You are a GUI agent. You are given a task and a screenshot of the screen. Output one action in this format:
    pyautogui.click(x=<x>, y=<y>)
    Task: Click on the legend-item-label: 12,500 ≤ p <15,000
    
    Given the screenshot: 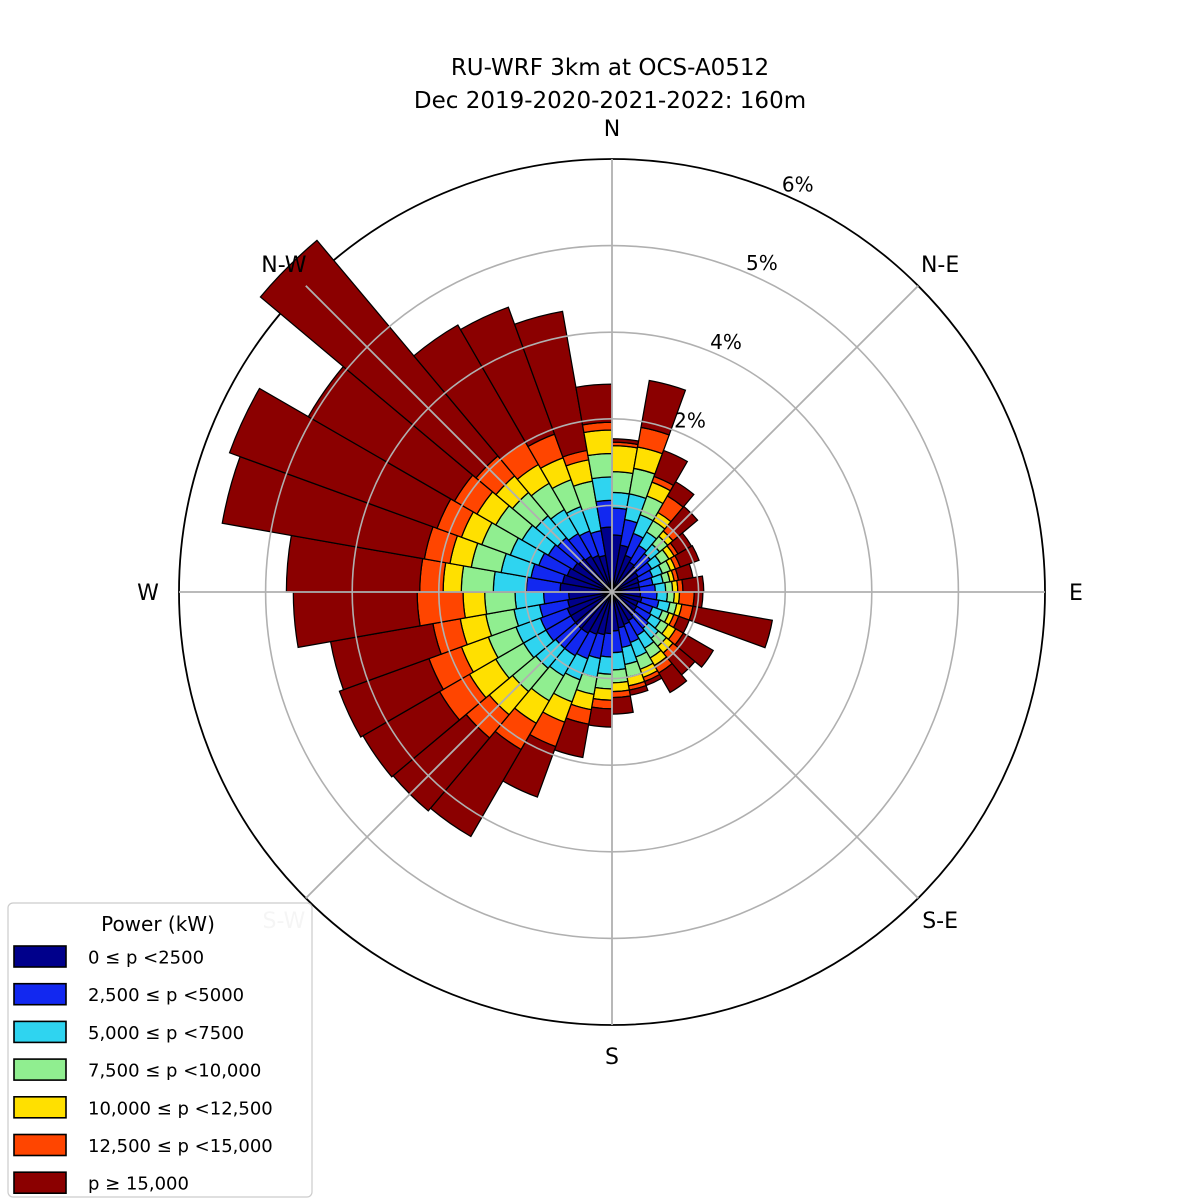 What is the action you would take?
    pyautogui.click(x=180, y=1146)
    